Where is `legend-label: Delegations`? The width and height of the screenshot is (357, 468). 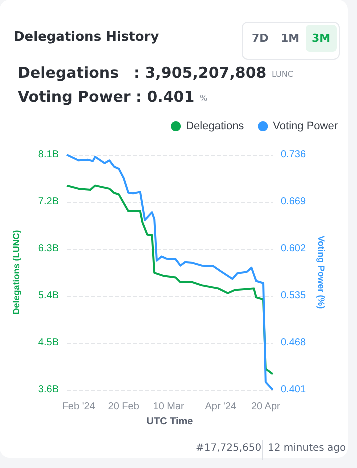
legend-label: Delegations is located at coordinates (215, 126).